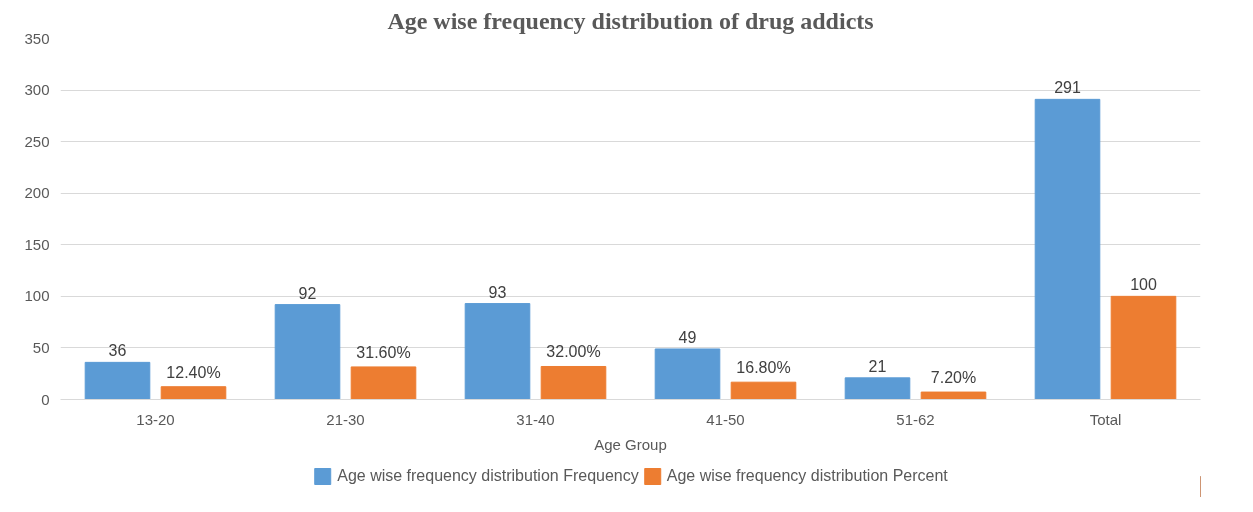  Describe the element at coordinates (37, 296) in the screenshot. I see `y-tick-label: 100` at that location.